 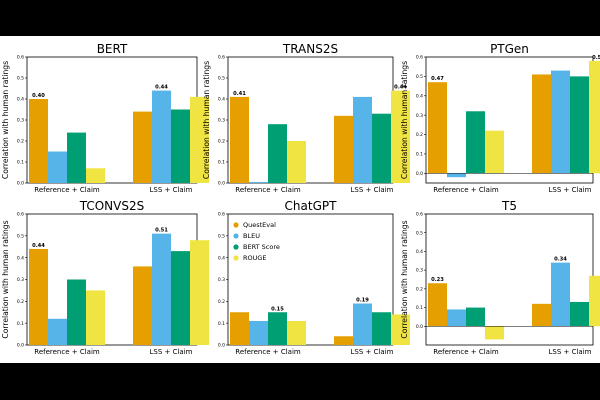 I want to click on y-tick-label: 0.3, so click(x=419, y=116).